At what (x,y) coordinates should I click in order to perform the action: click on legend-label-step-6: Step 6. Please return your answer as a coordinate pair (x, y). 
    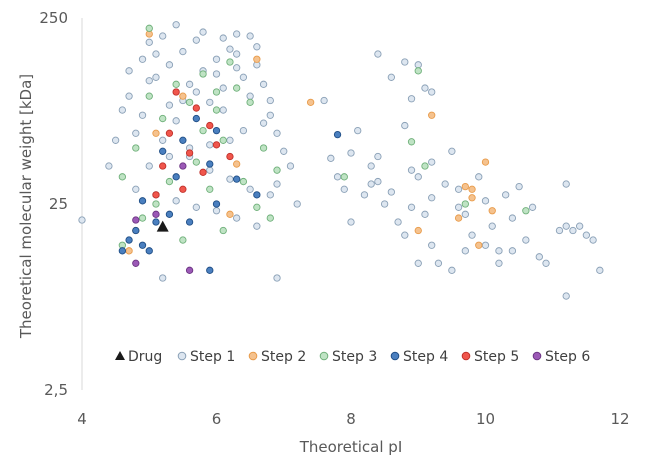
    Looking at the image, I should click on (567, 357).